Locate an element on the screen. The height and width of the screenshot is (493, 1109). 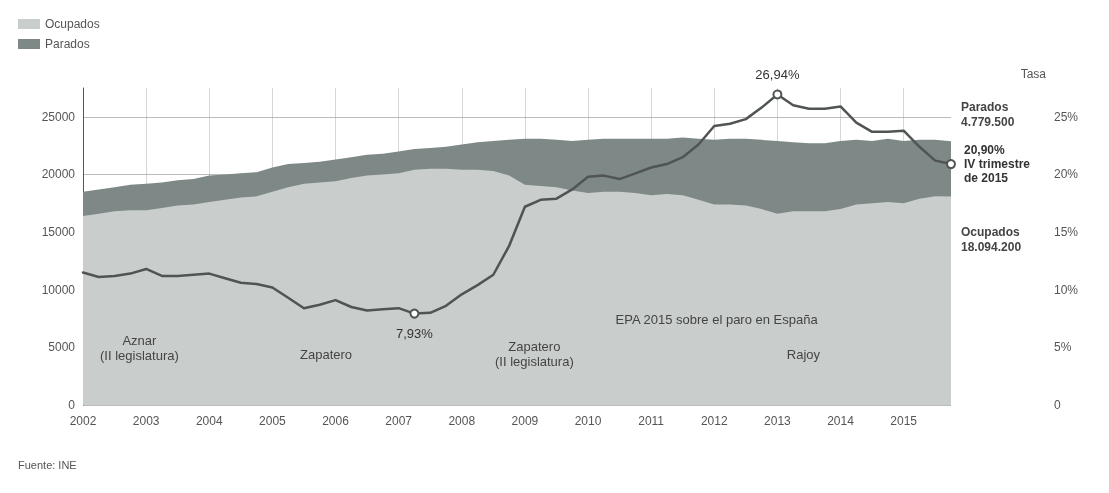
legend-label: Ocupados is located at coordinates (72, 24).